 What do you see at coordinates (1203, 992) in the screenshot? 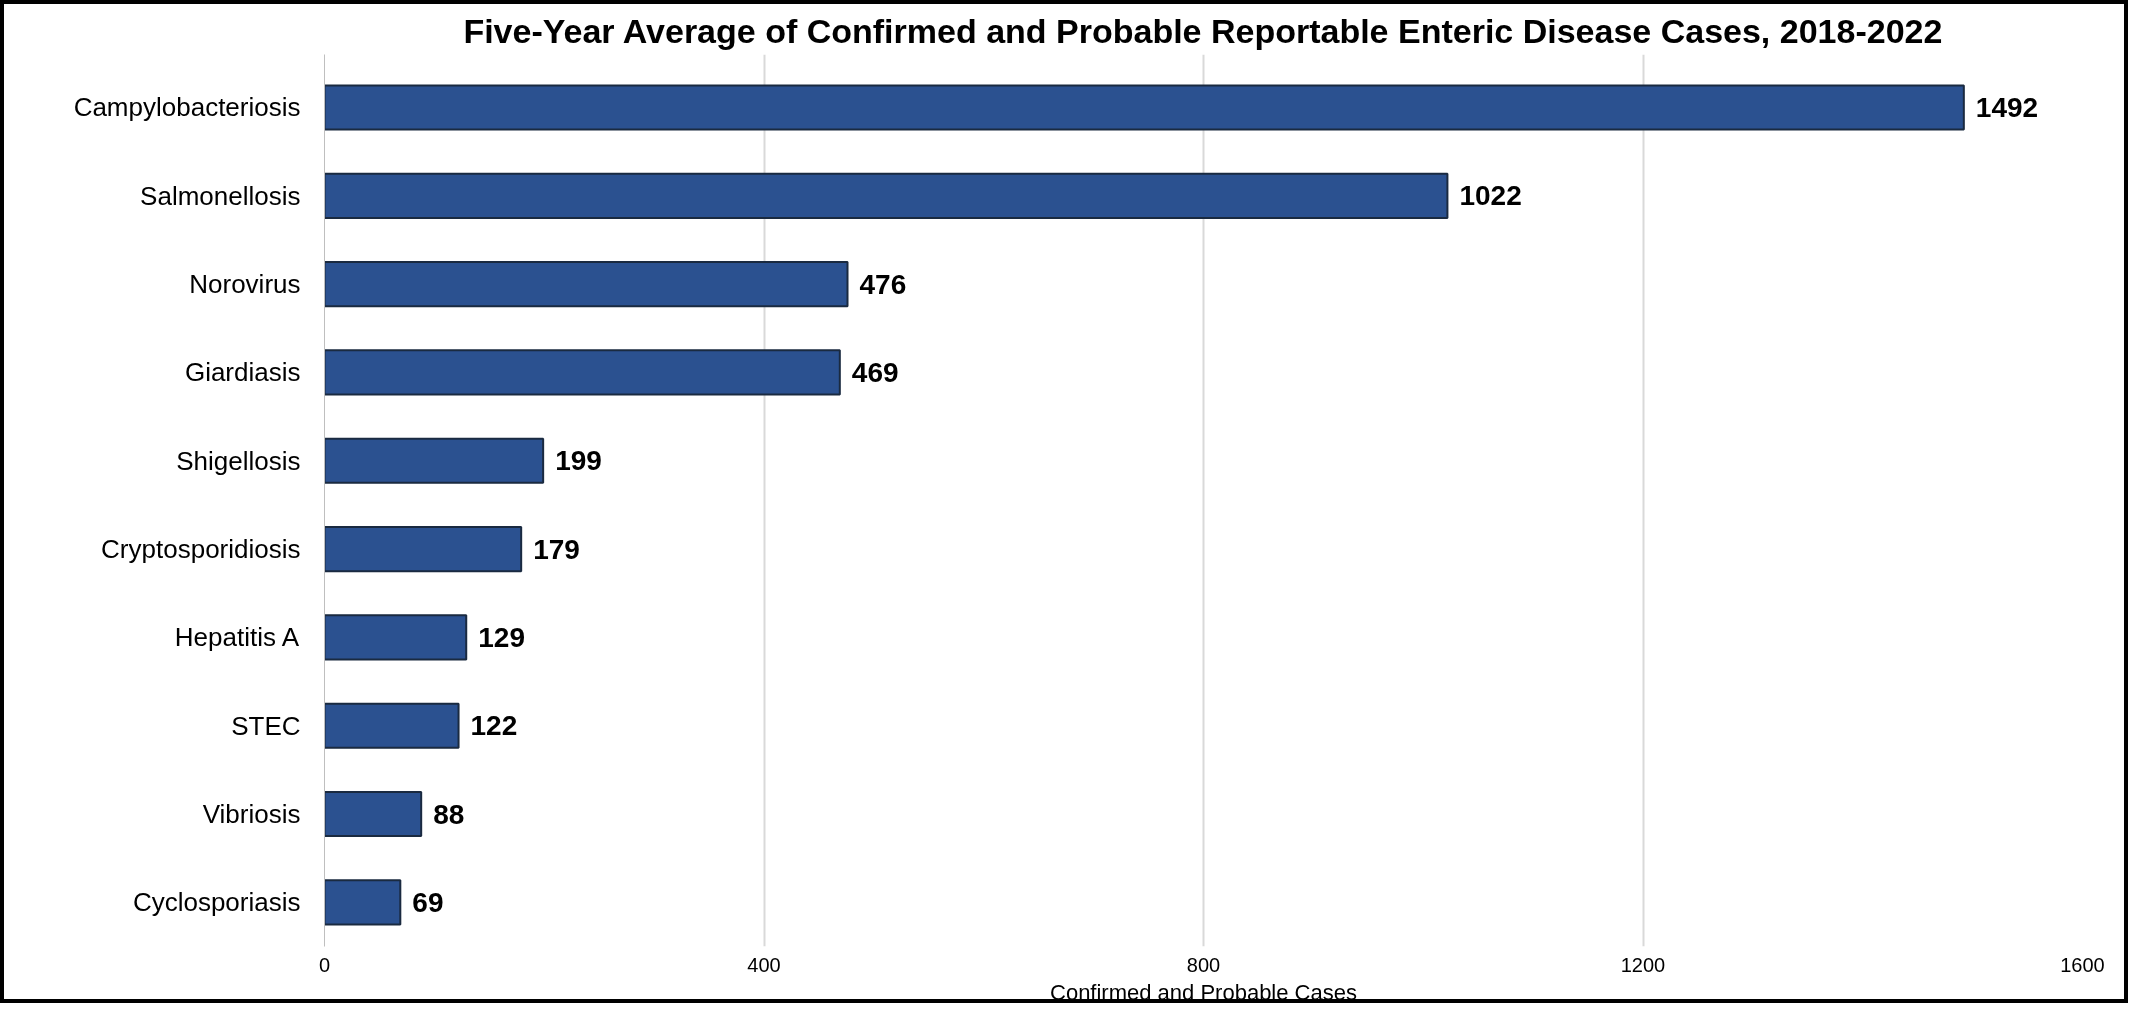
I see `x-axis-title: Confirmed and Probable Cases` at bounding box center [1203, 992].